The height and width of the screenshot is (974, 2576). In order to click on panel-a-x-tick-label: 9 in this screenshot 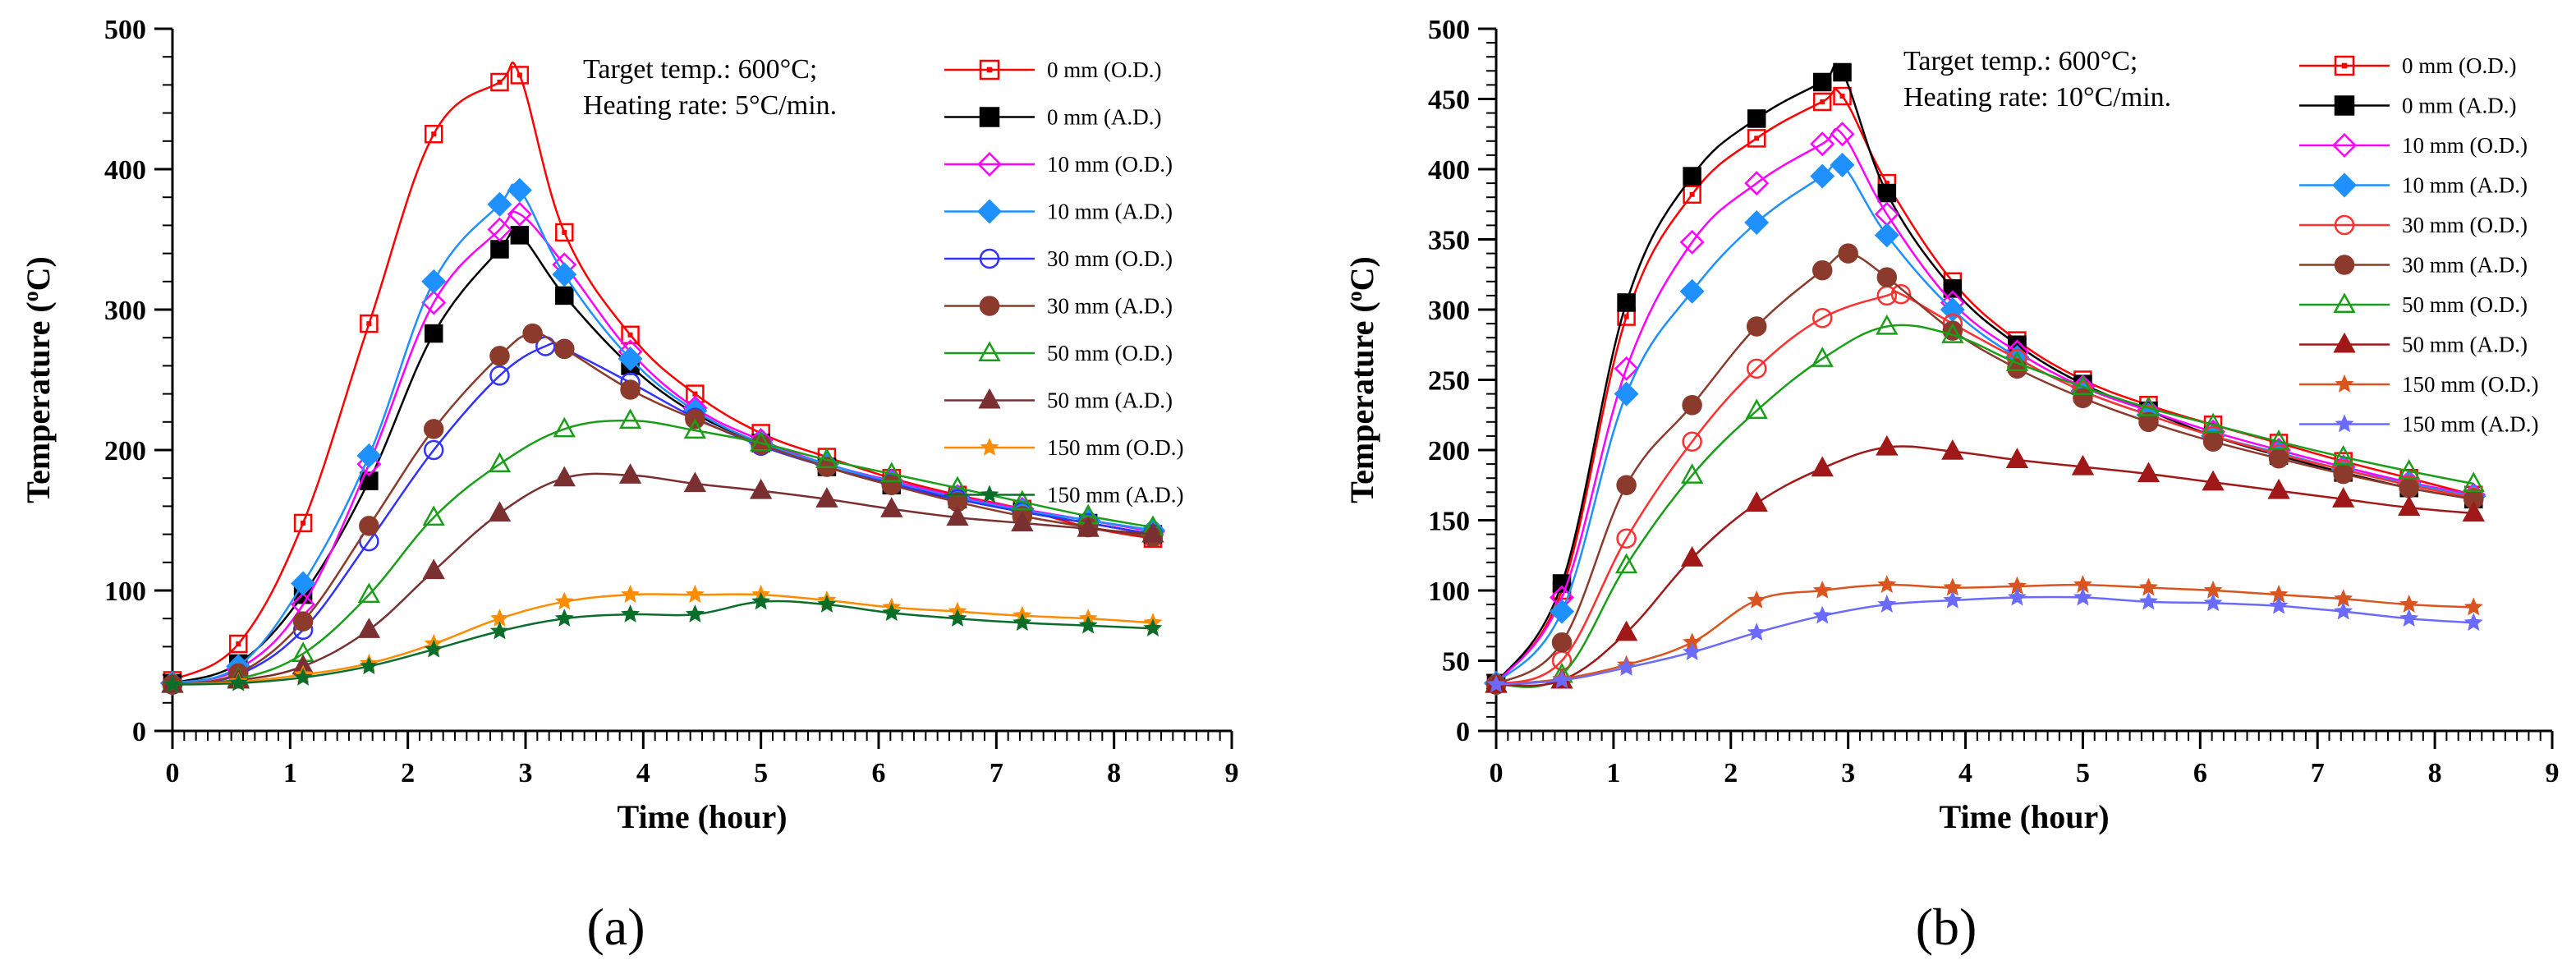, I will do `click(1232, 773)`.